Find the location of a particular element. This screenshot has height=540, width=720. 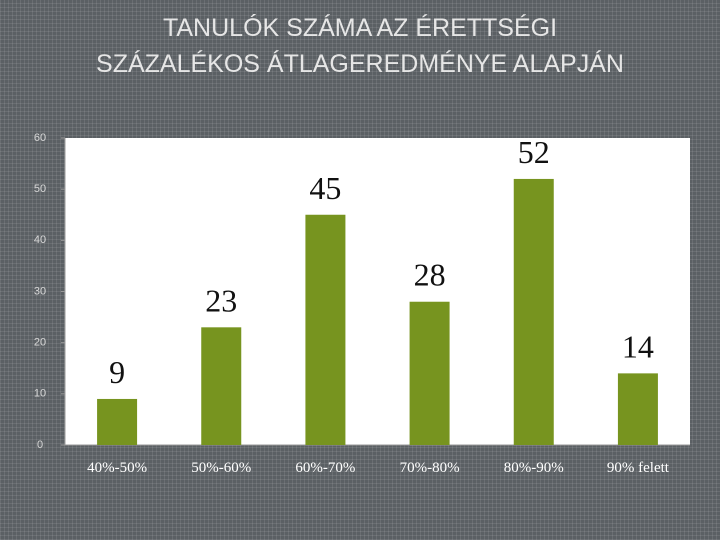

value-label: 45 is located at coordinates (325, 188).